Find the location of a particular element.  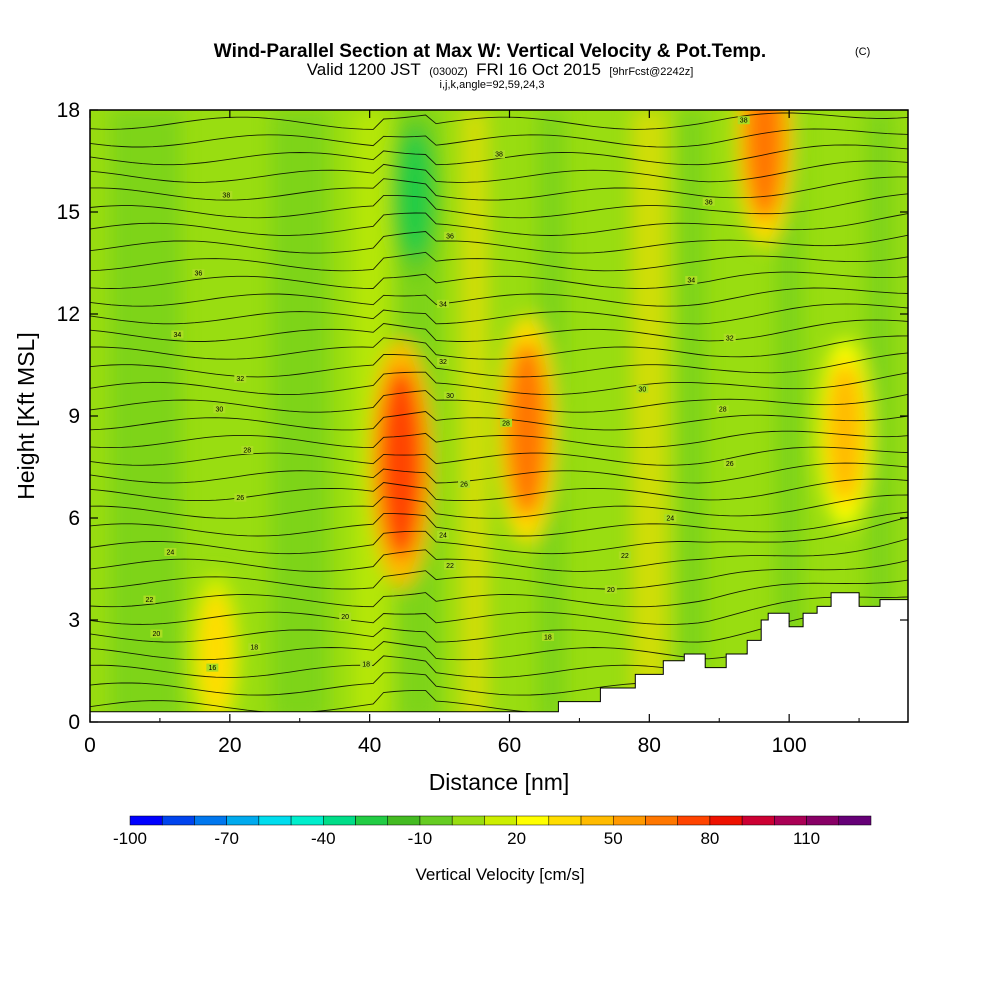

y-tick-label: 15 is located at coordinates (68, 212).